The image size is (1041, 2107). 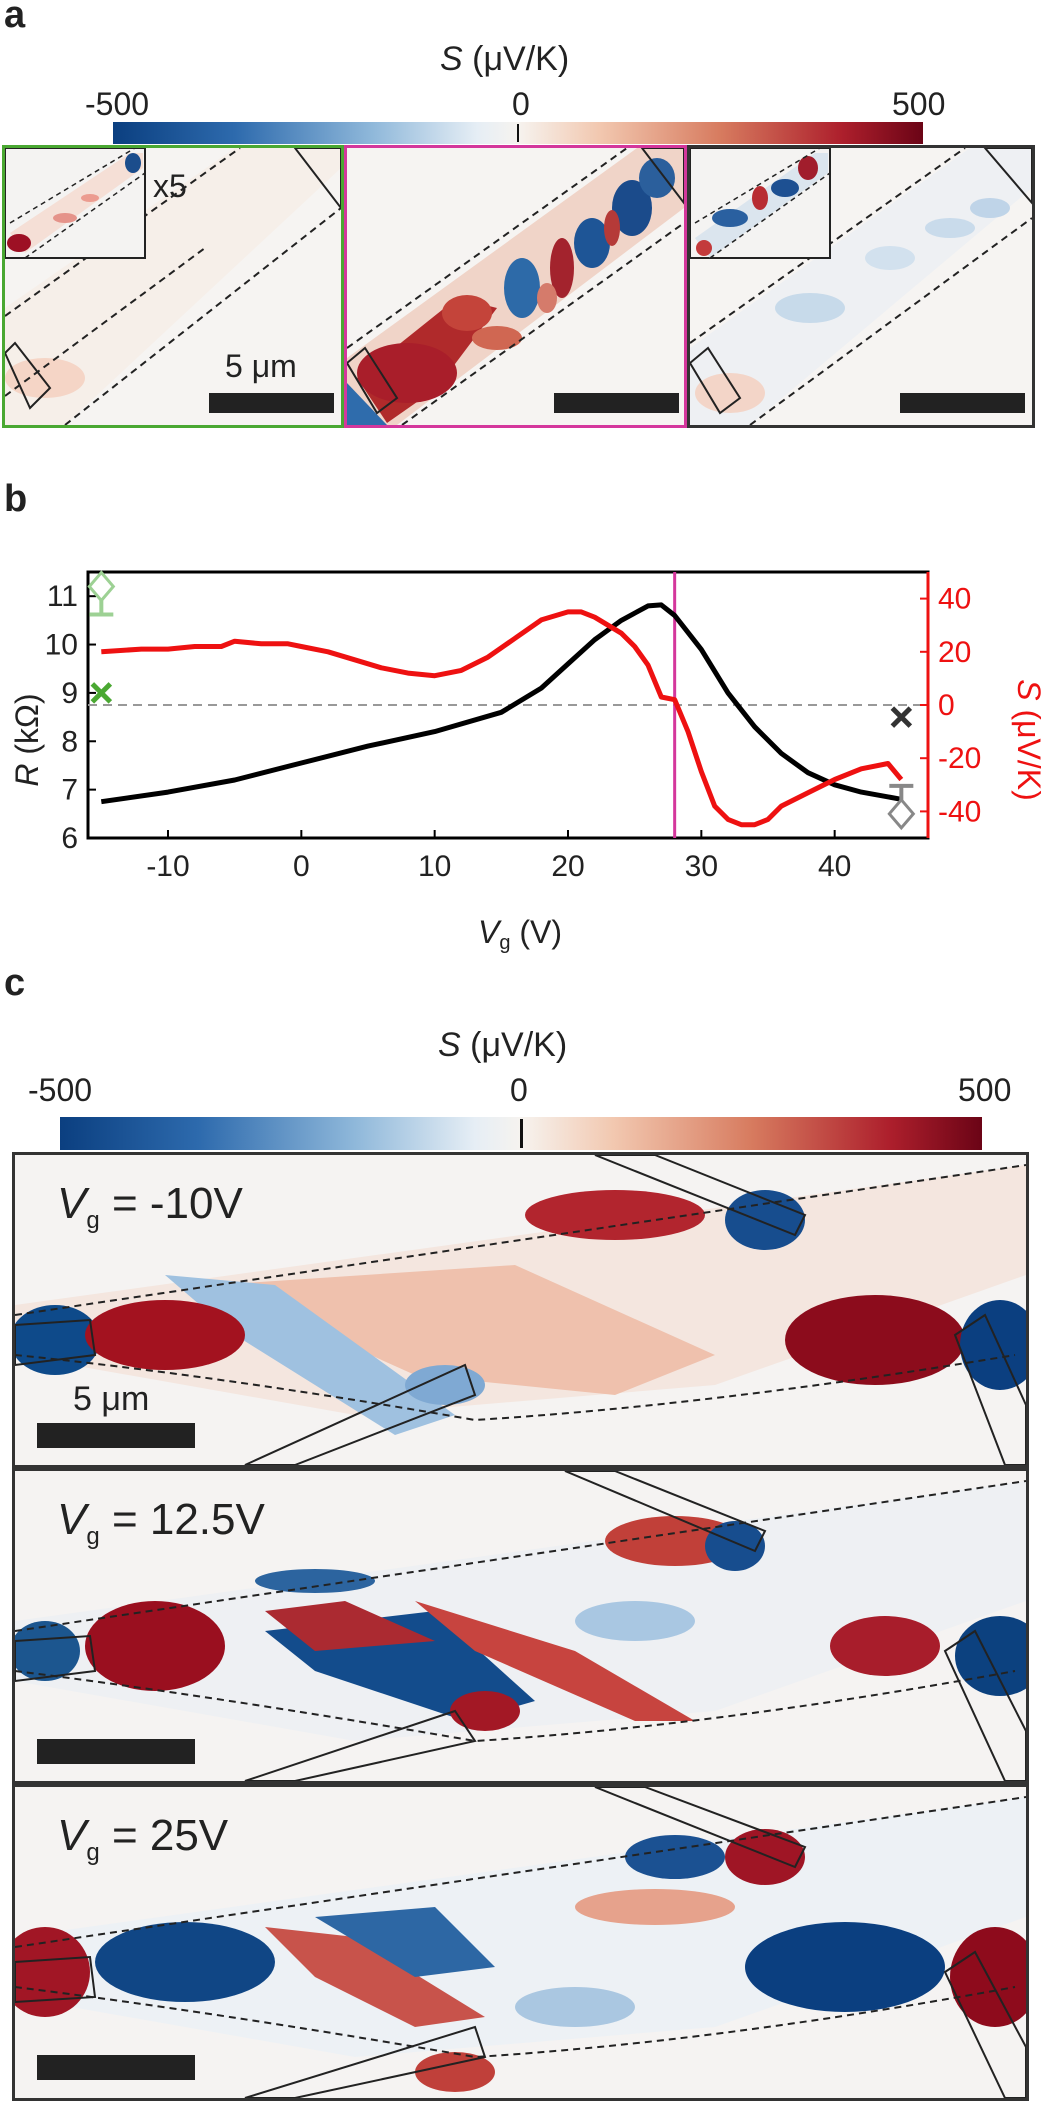 I want to click on panel-a-map-3-plot, so click(x=861, y=286).